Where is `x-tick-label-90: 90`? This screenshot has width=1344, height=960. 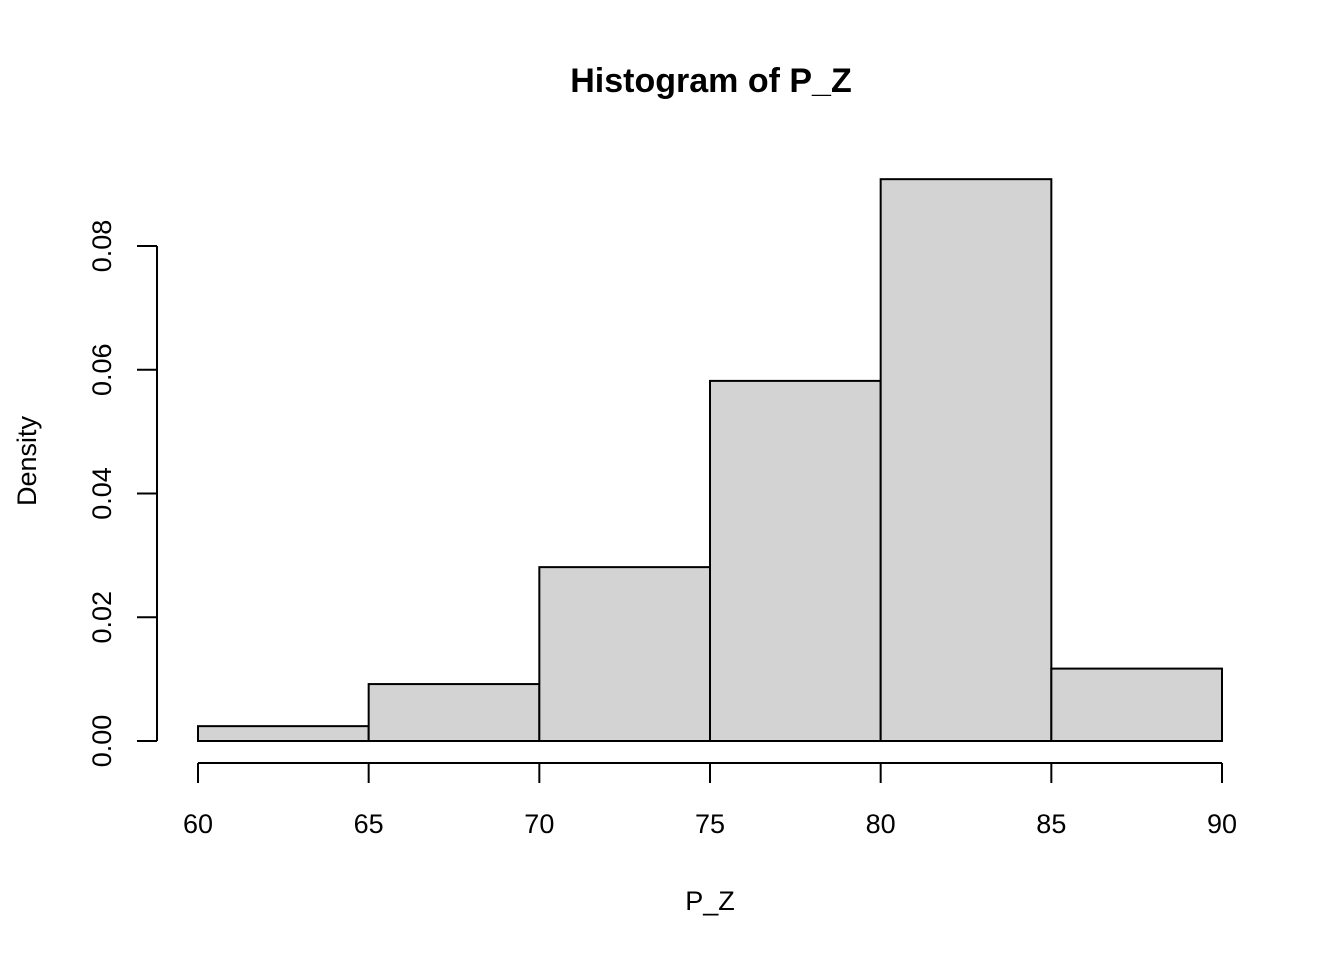
x-tick-label-90: 90 is located at coordinates (1222, 824).